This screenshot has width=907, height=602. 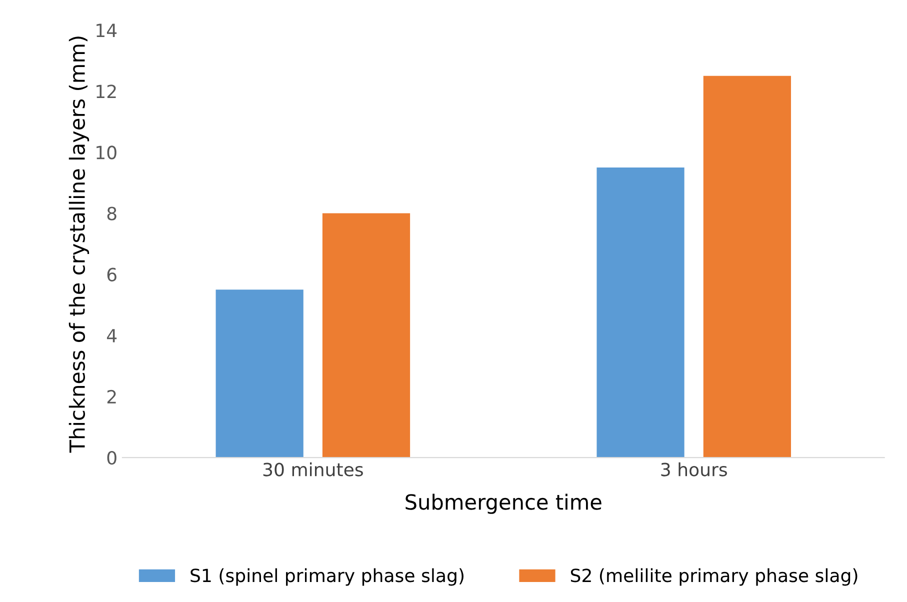 What do you see at coordinates (79, 244) in the screenshot?
I see `y-axis-title: Thickness of the crystalline layers (mm)` at bounding box center [79, 244].